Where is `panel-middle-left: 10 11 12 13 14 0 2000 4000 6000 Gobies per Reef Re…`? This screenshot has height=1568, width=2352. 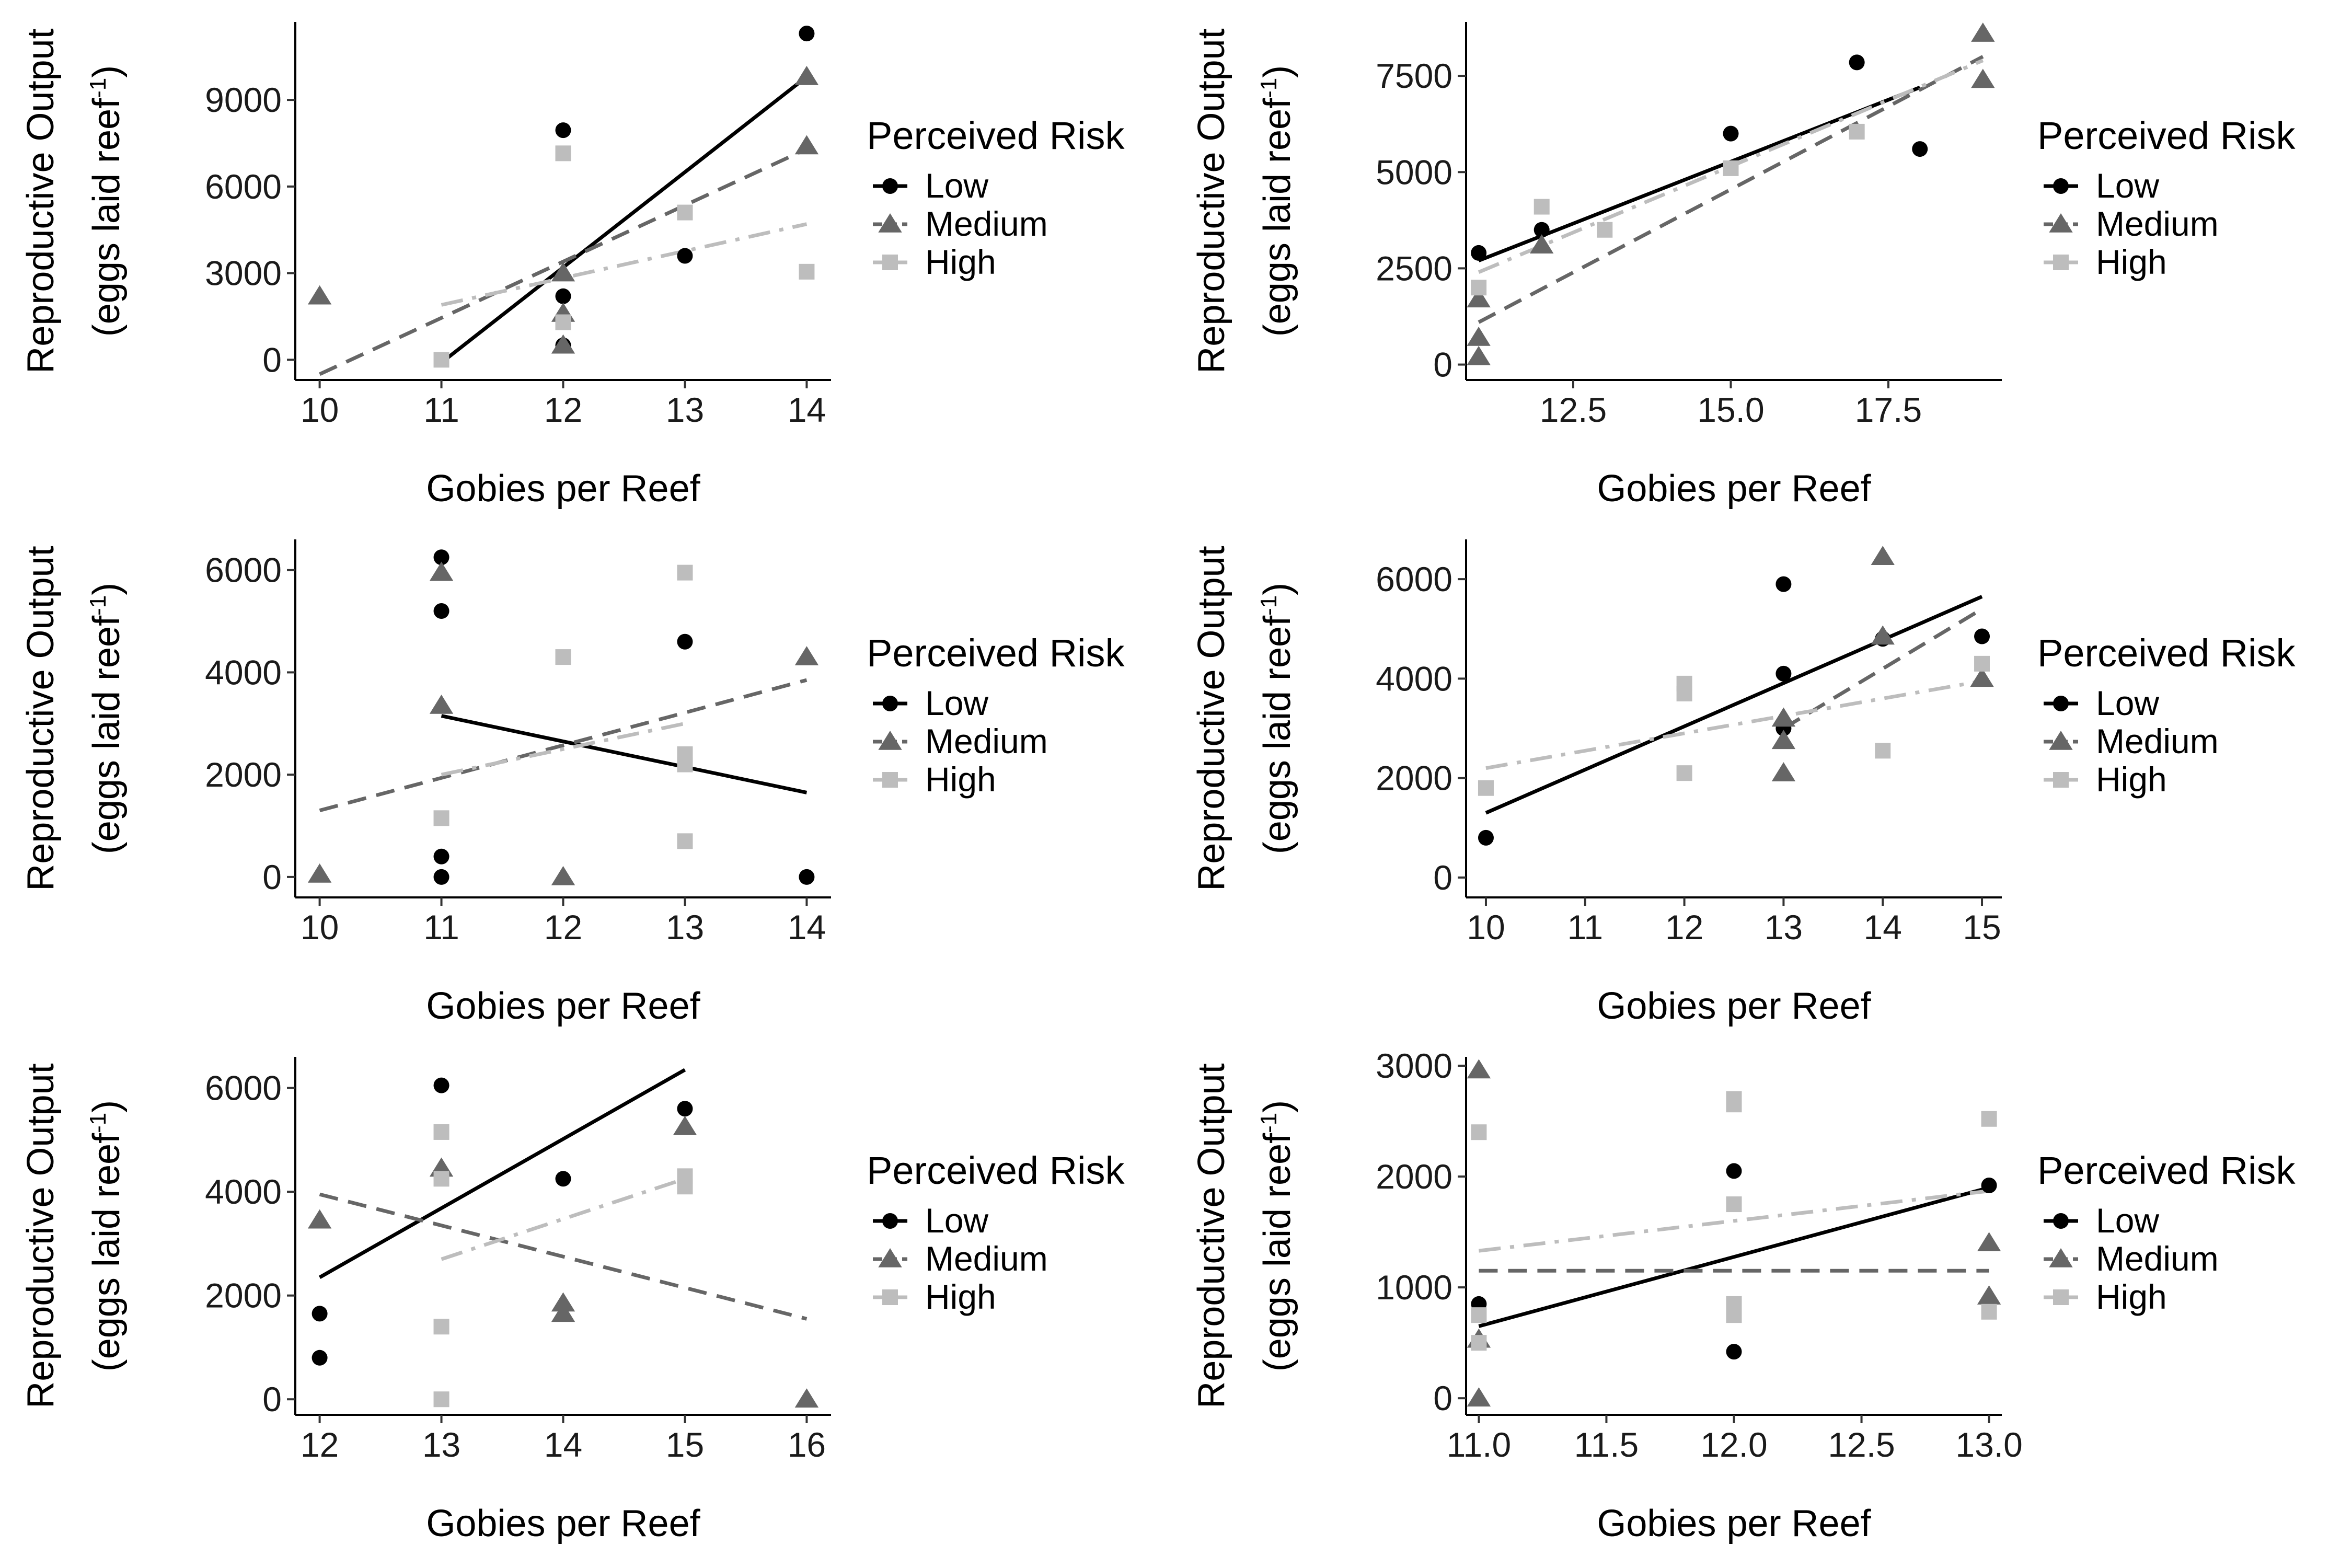
panel-middle-left: 10 11 12 13 14 0 2000 4000 6000 Gobies per Reef Re… is located at coordinates (572, 783).